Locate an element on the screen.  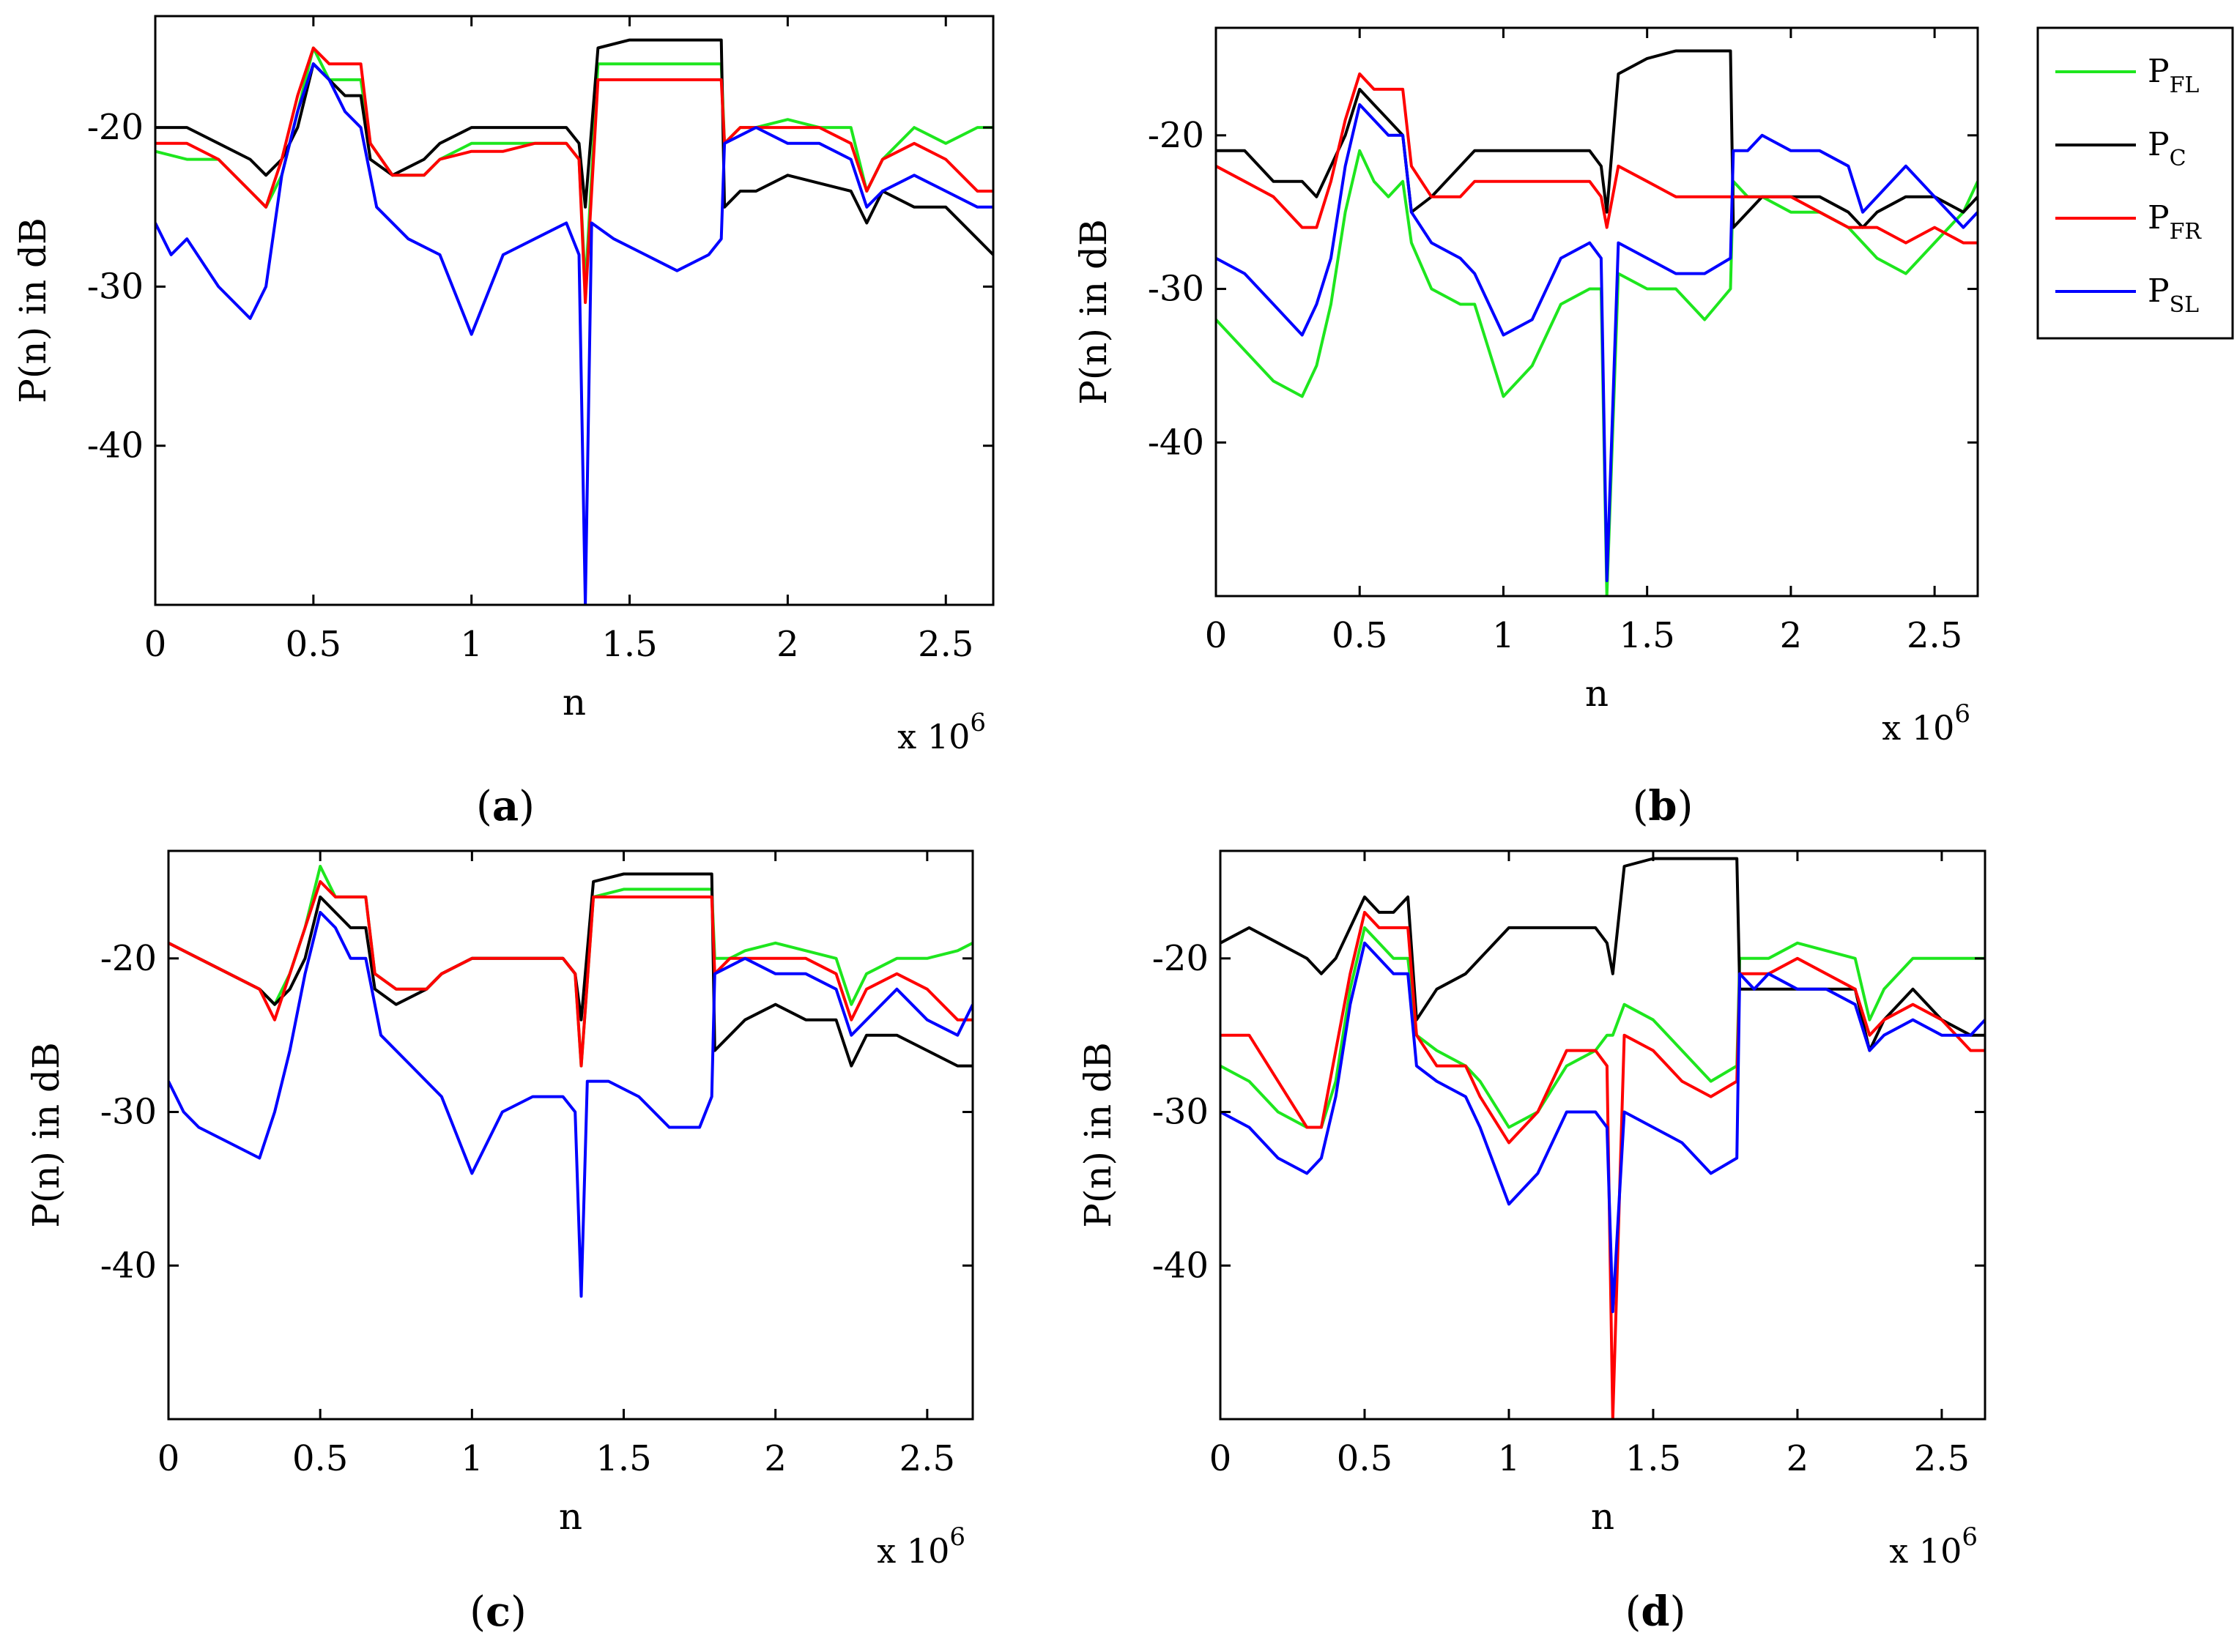
legend-entry-p-c: PC is located at coordinates (2167, 148).